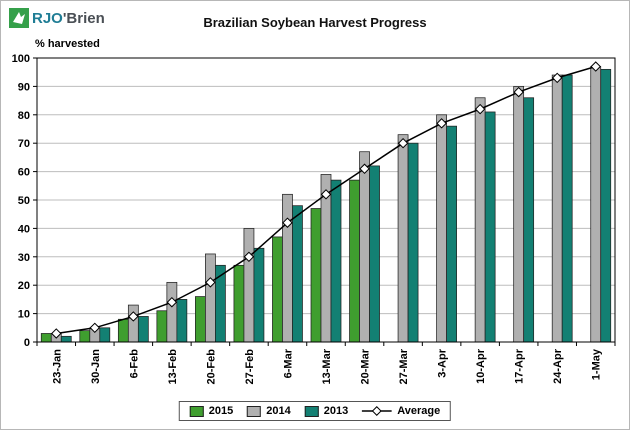 Image resolution: width=630 pixels, height=430 pixels. What do you see at coordinates (481, 366) in the screenshot?
I see `x-tick-label: 10-Apr` at bounding box center [481, 366].